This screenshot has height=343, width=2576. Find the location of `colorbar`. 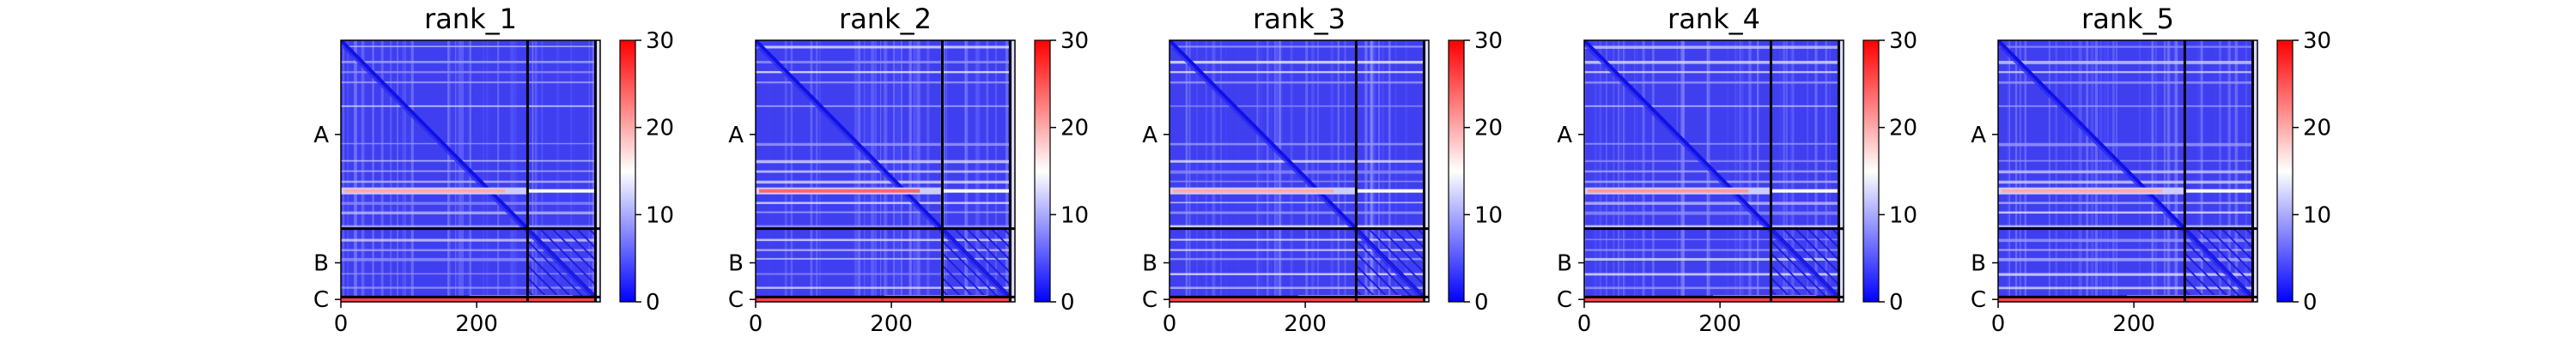

colorbar is located at coordinates (1456, 171).